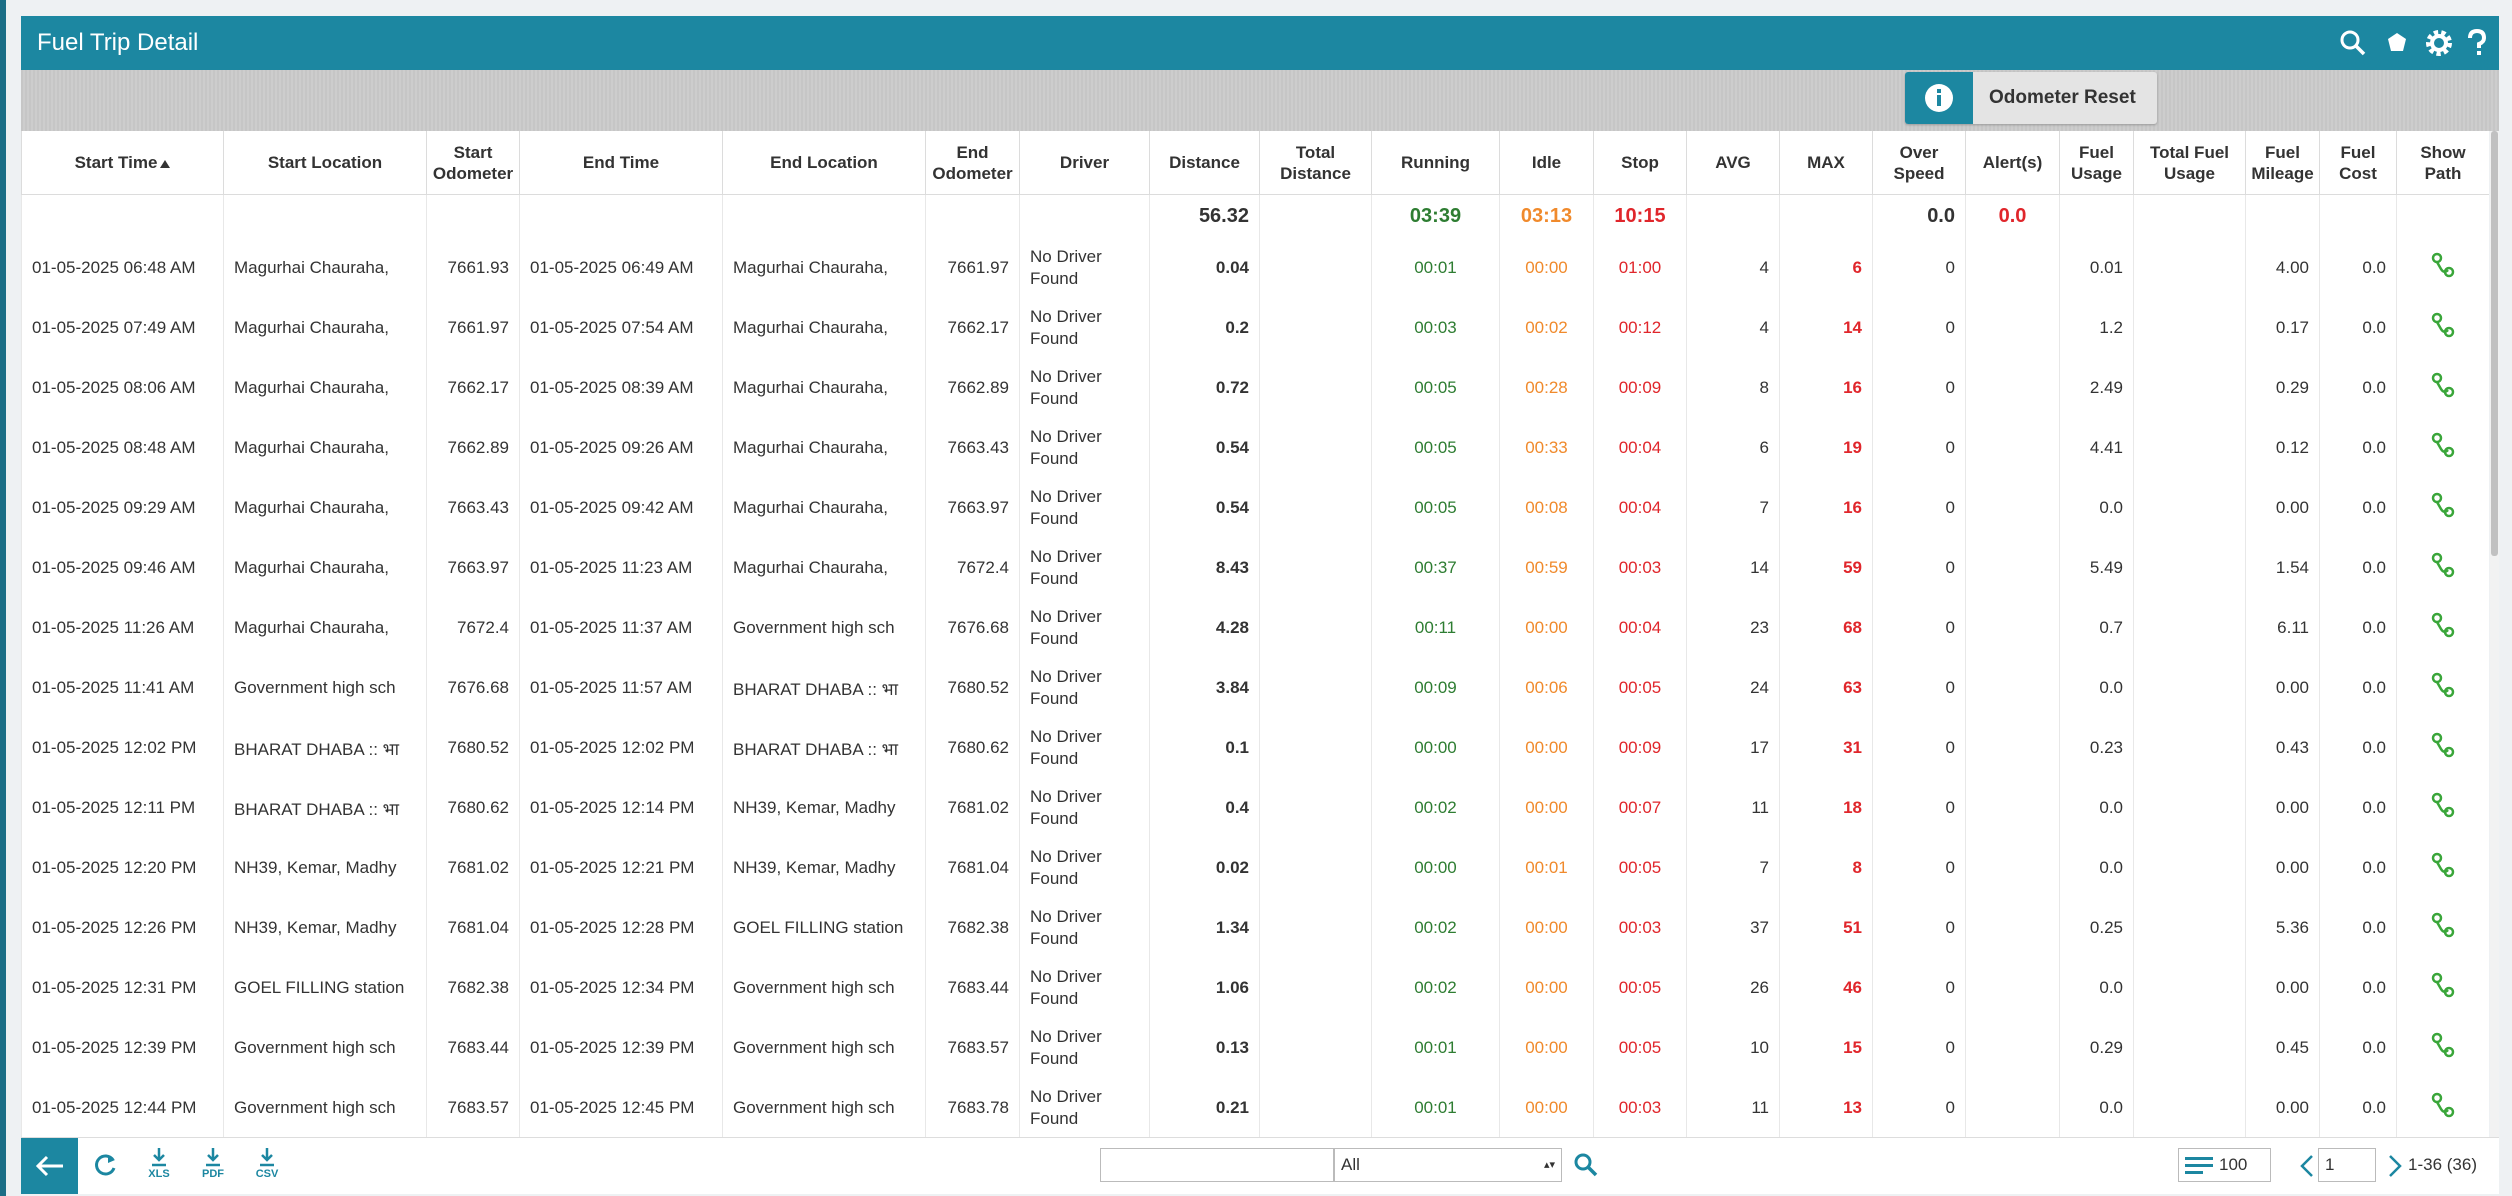  What do you see at coordinates (2439, 43) in the screenshot?
I see `settings-icon` at bounding box center [2439, 43].